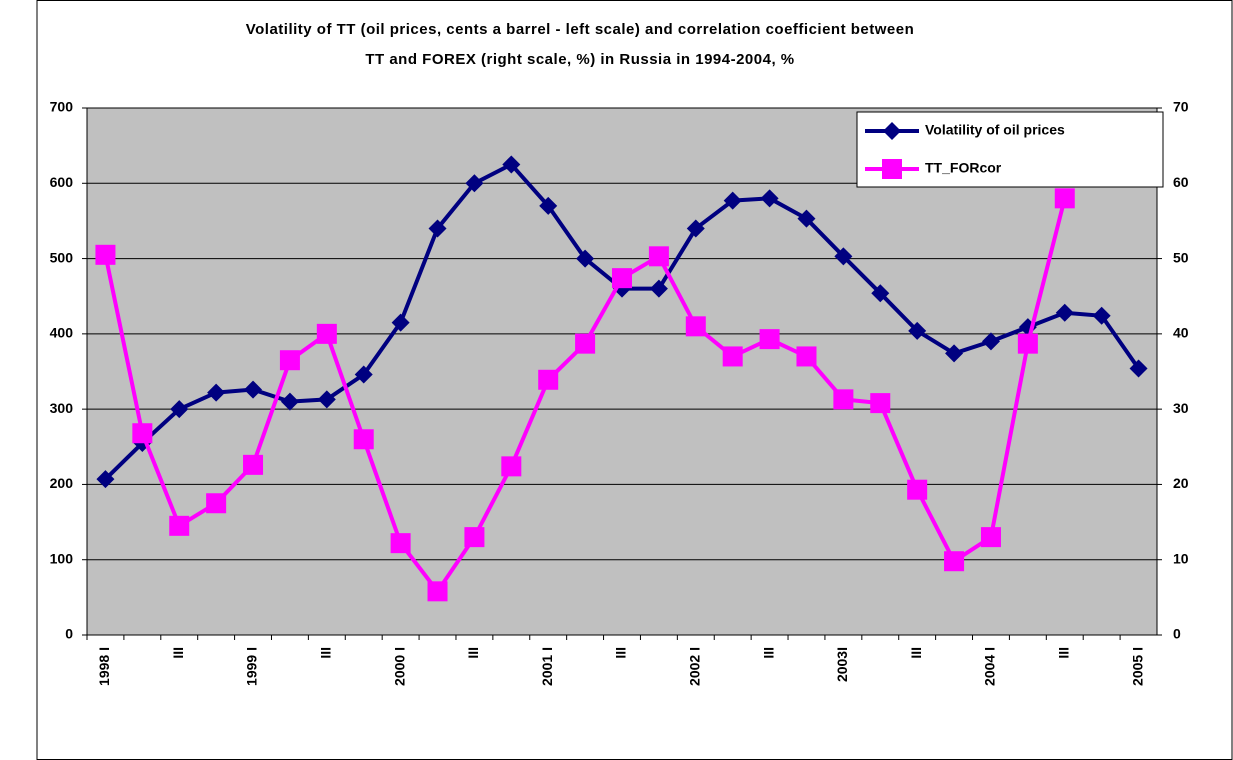  I want to click on y-tick-label: 700, so click(62, 107).